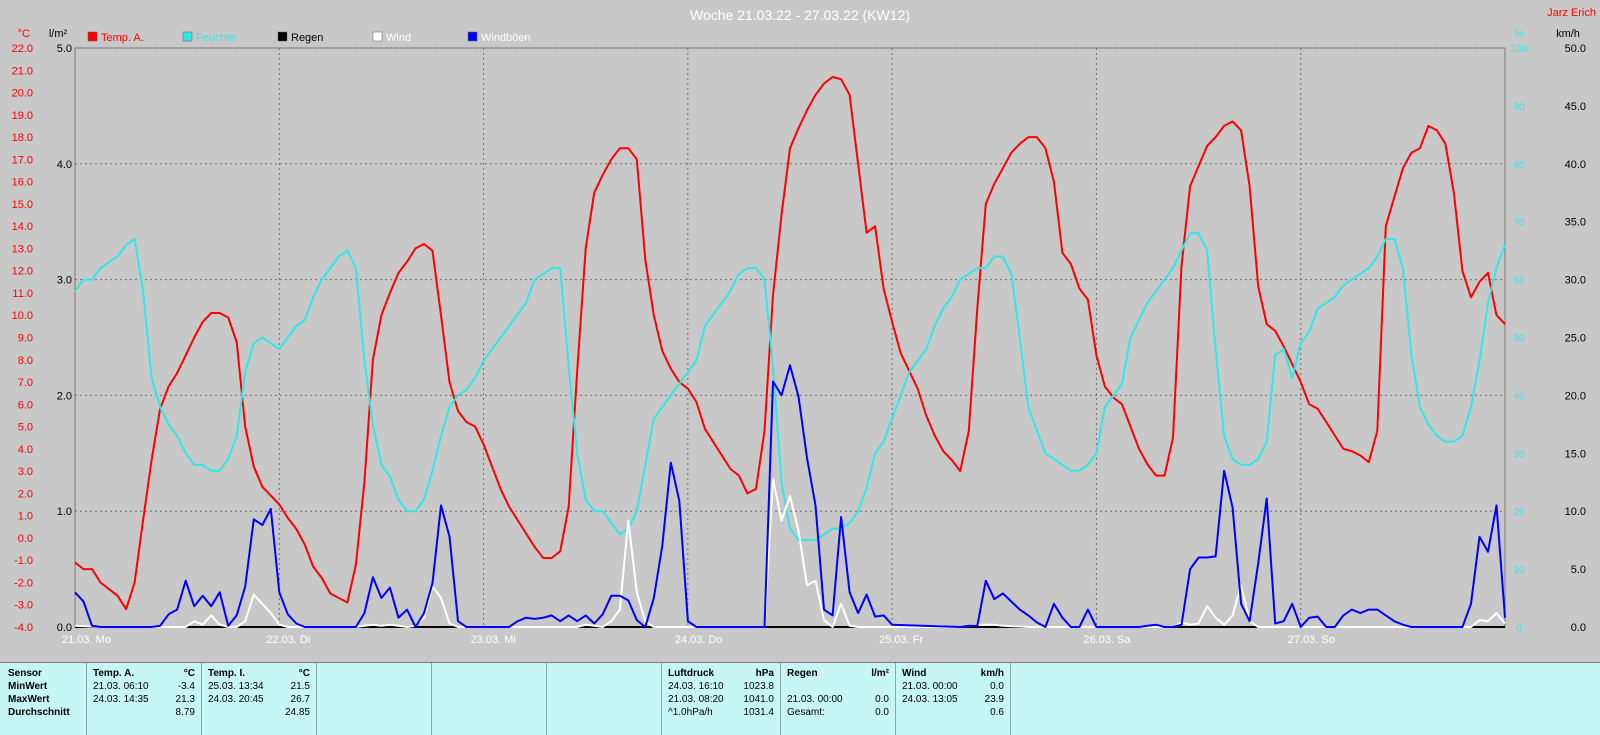 The image size is (1600, 735). What do you see at coordinates (64, 396) in the screenshot?
I see `rain-tick-label: 2.0` at bounding box center [64, 396].